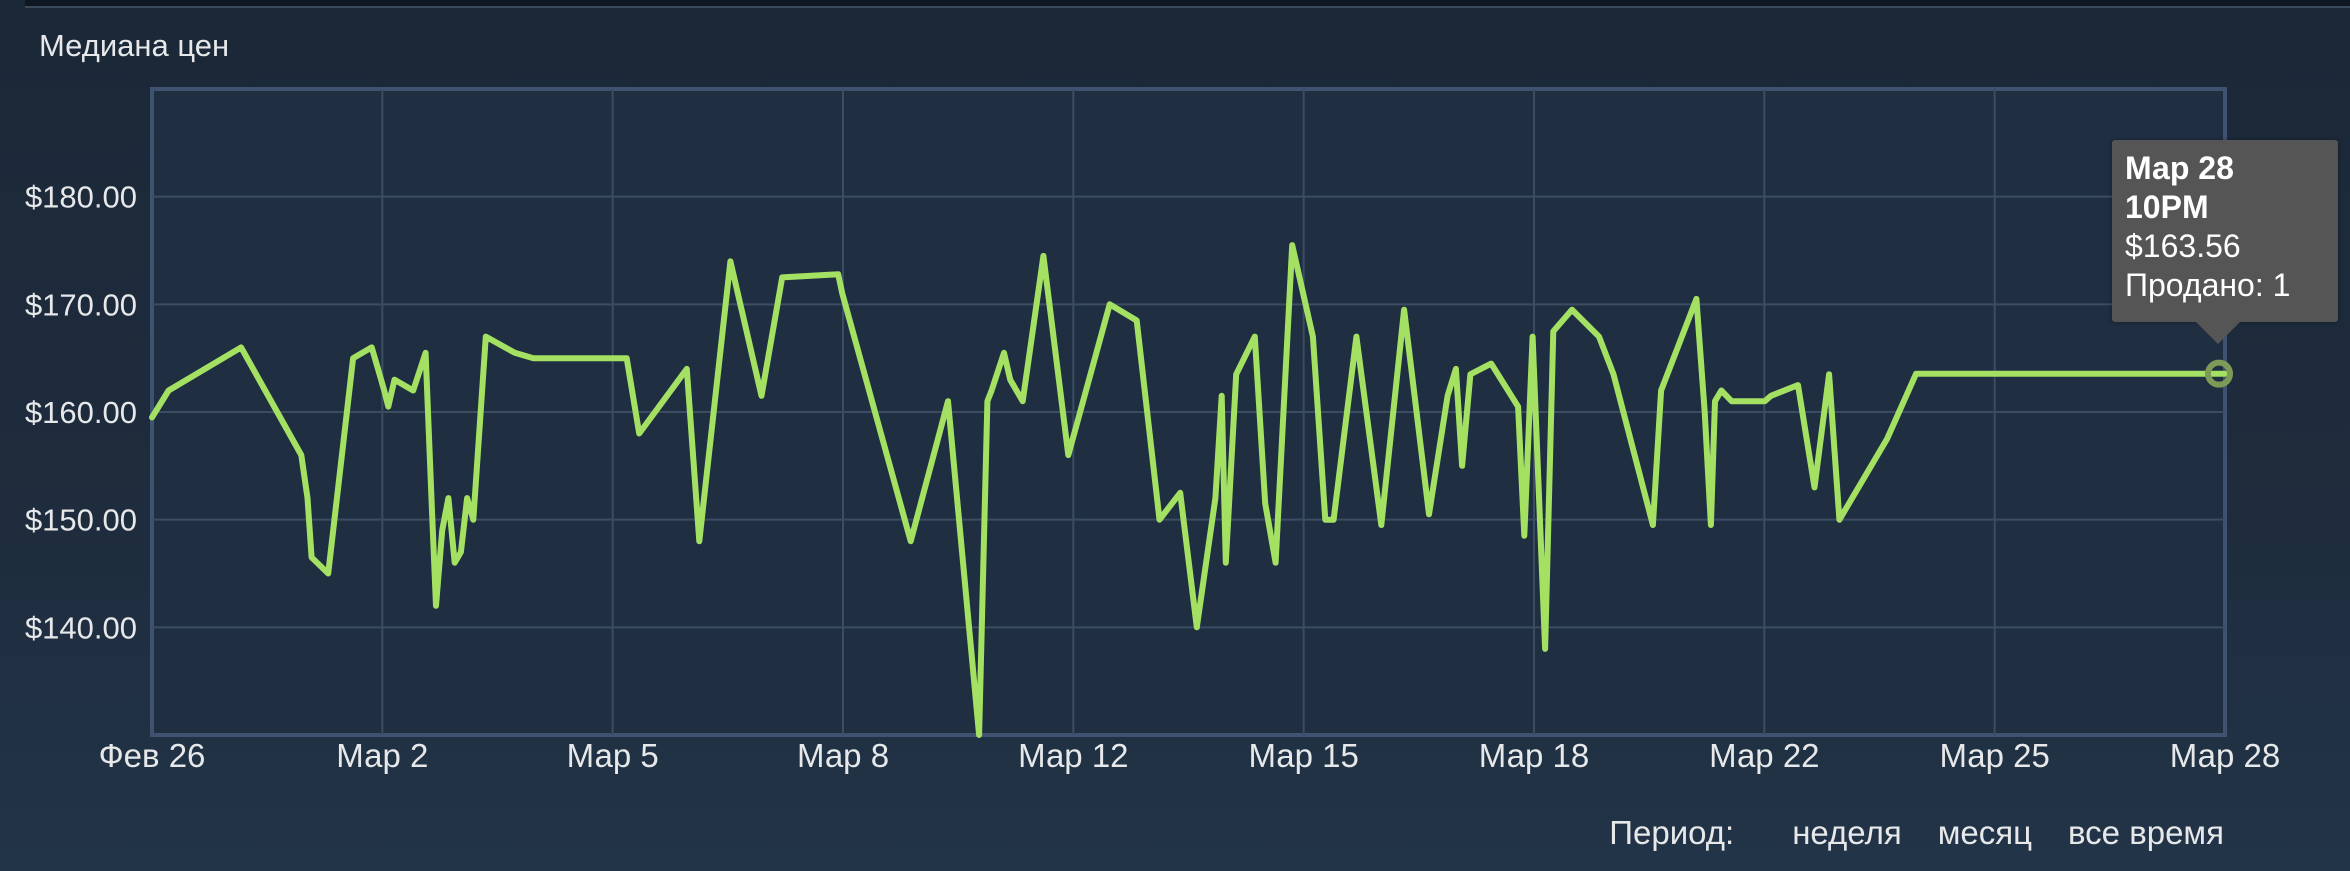 Image resolution: width=2350 pixels, height=871 pixels. I want to click on x-tick-label: Мар 28, so click(2225, 755).